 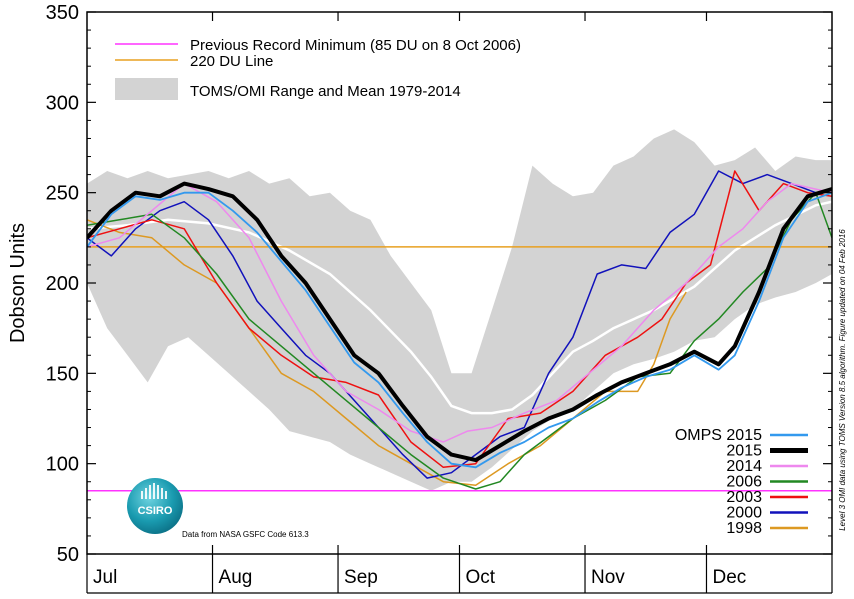 I want to click on y-tick-label: 300, so click(x=62, y=103).